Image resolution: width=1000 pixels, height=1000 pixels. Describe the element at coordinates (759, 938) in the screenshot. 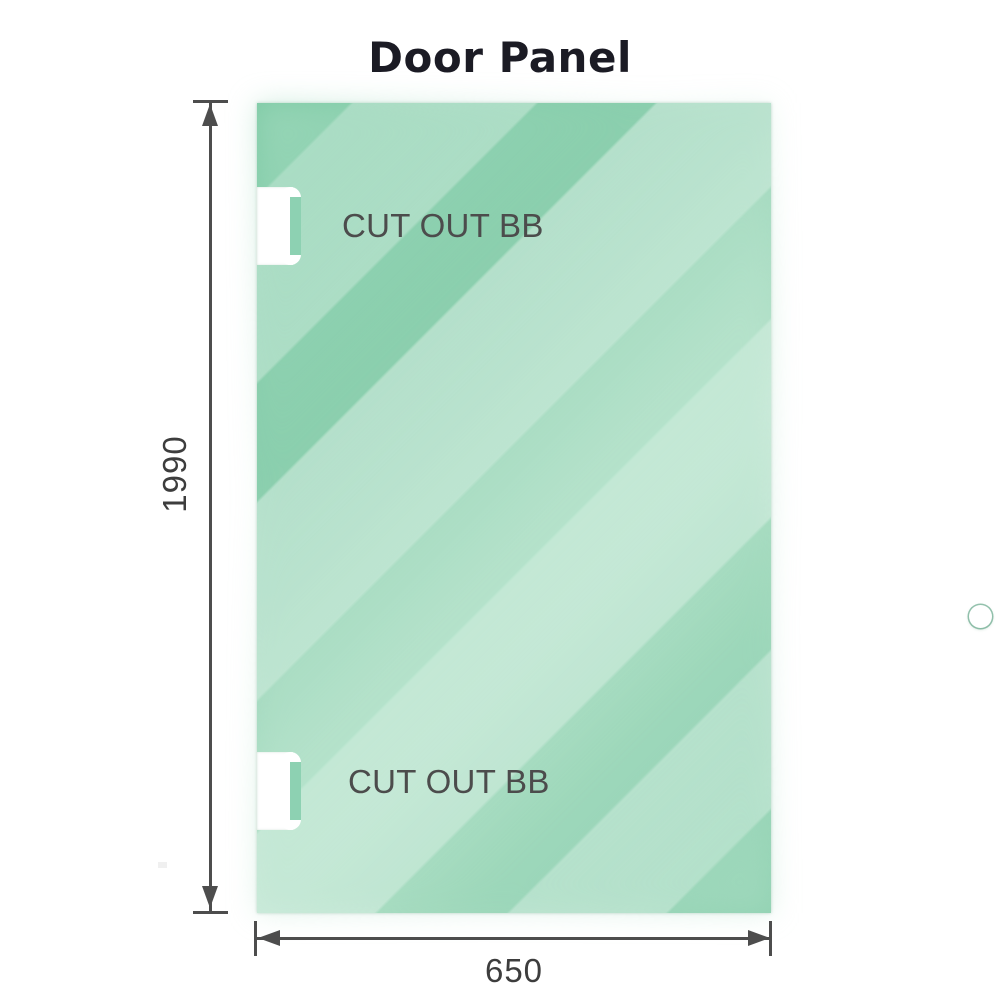

I see `width-arrow-right-icon` at that location.